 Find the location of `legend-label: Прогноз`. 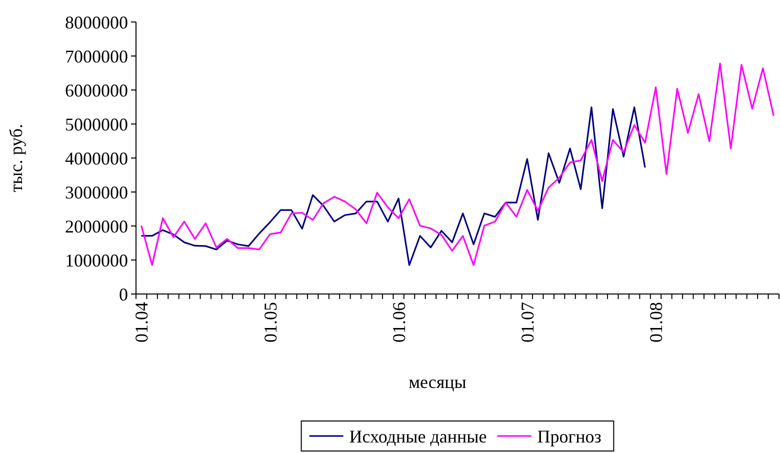

legend-label: Прогноз is located at coordinates (569, 436).